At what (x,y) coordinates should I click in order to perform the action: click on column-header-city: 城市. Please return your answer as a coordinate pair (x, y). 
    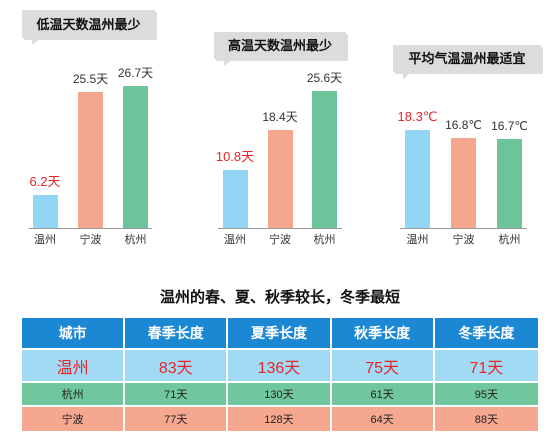
    Looking at the image, I should click on (74, 334).